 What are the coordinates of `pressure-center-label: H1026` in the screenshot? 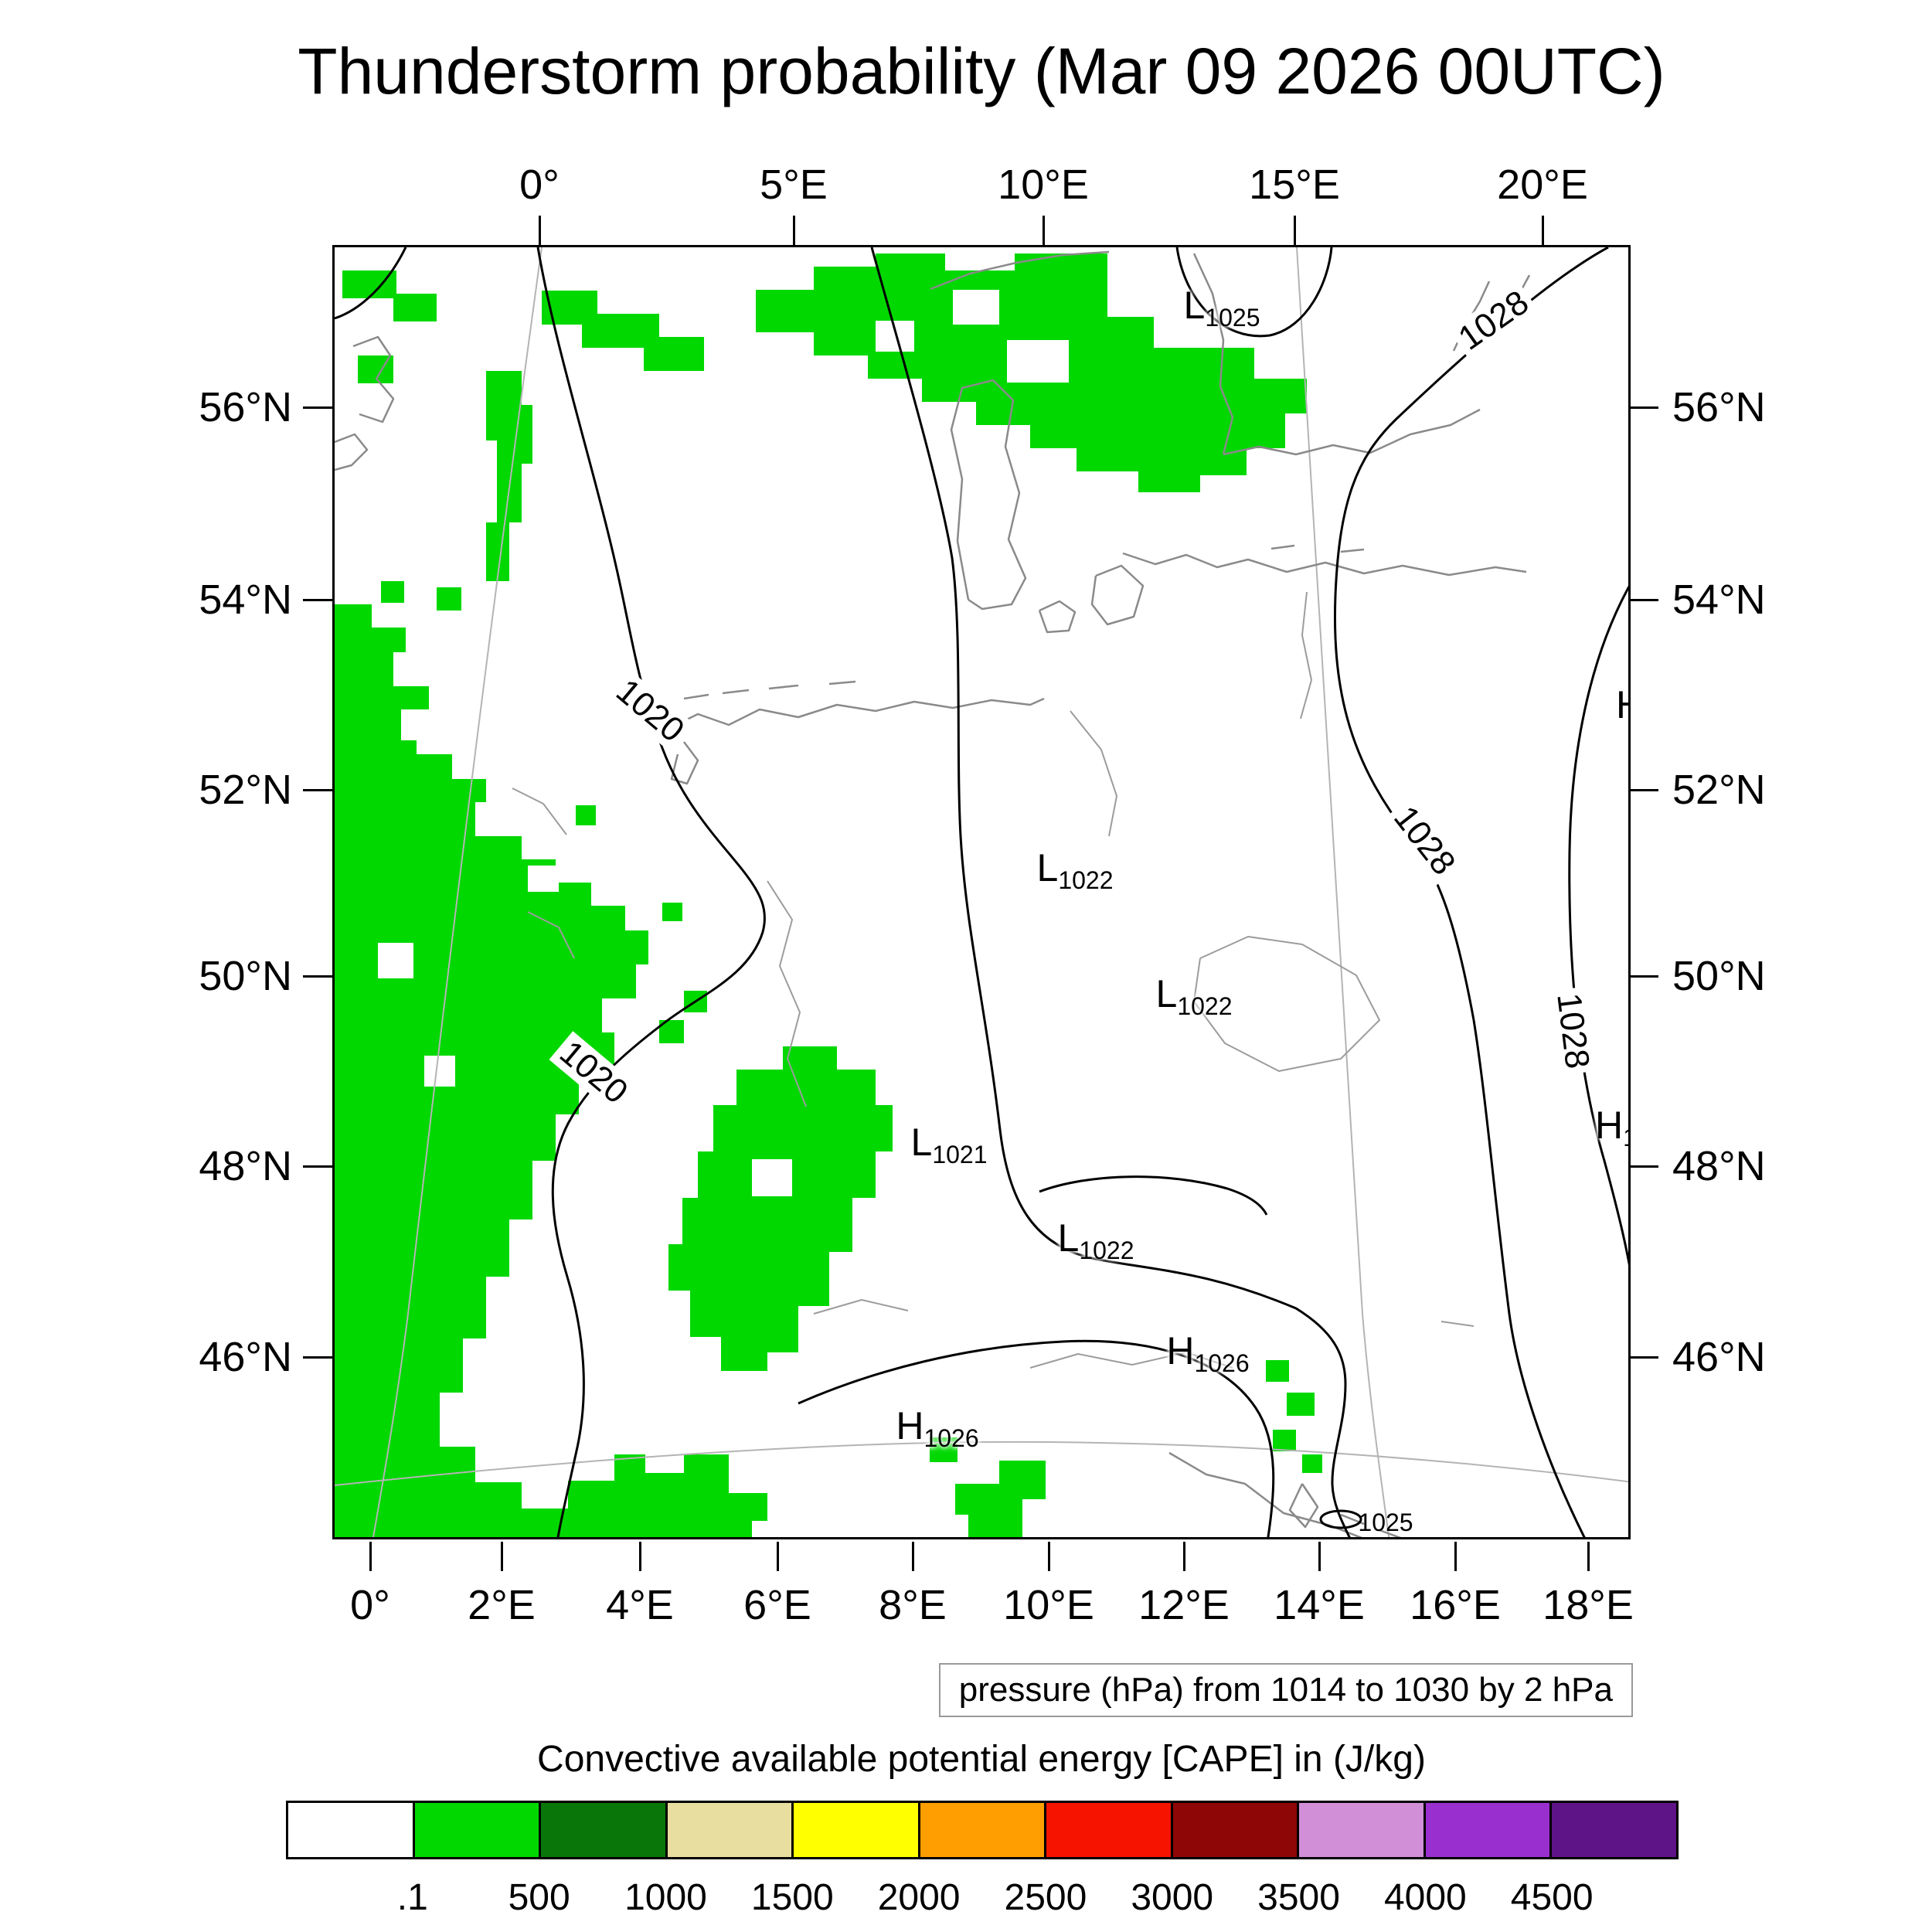 It's located at (1207, 1353).